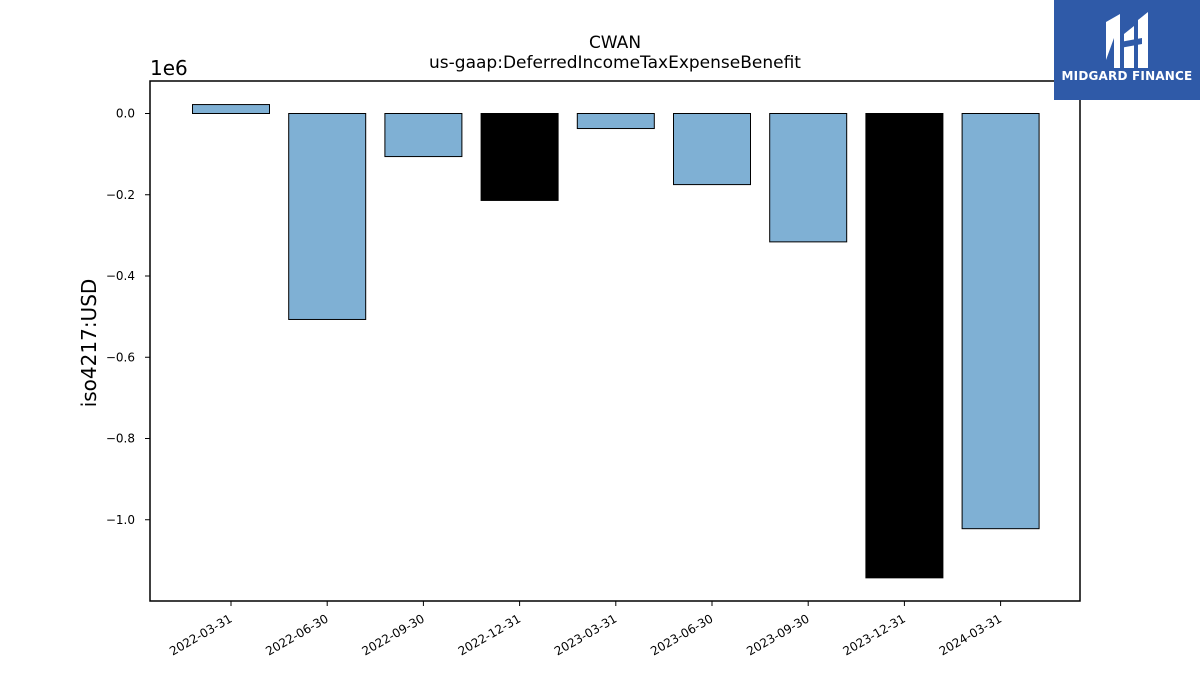 The image size is (1200, 675). I want to click on y-tick-label: −0.6, so click(120, 357).